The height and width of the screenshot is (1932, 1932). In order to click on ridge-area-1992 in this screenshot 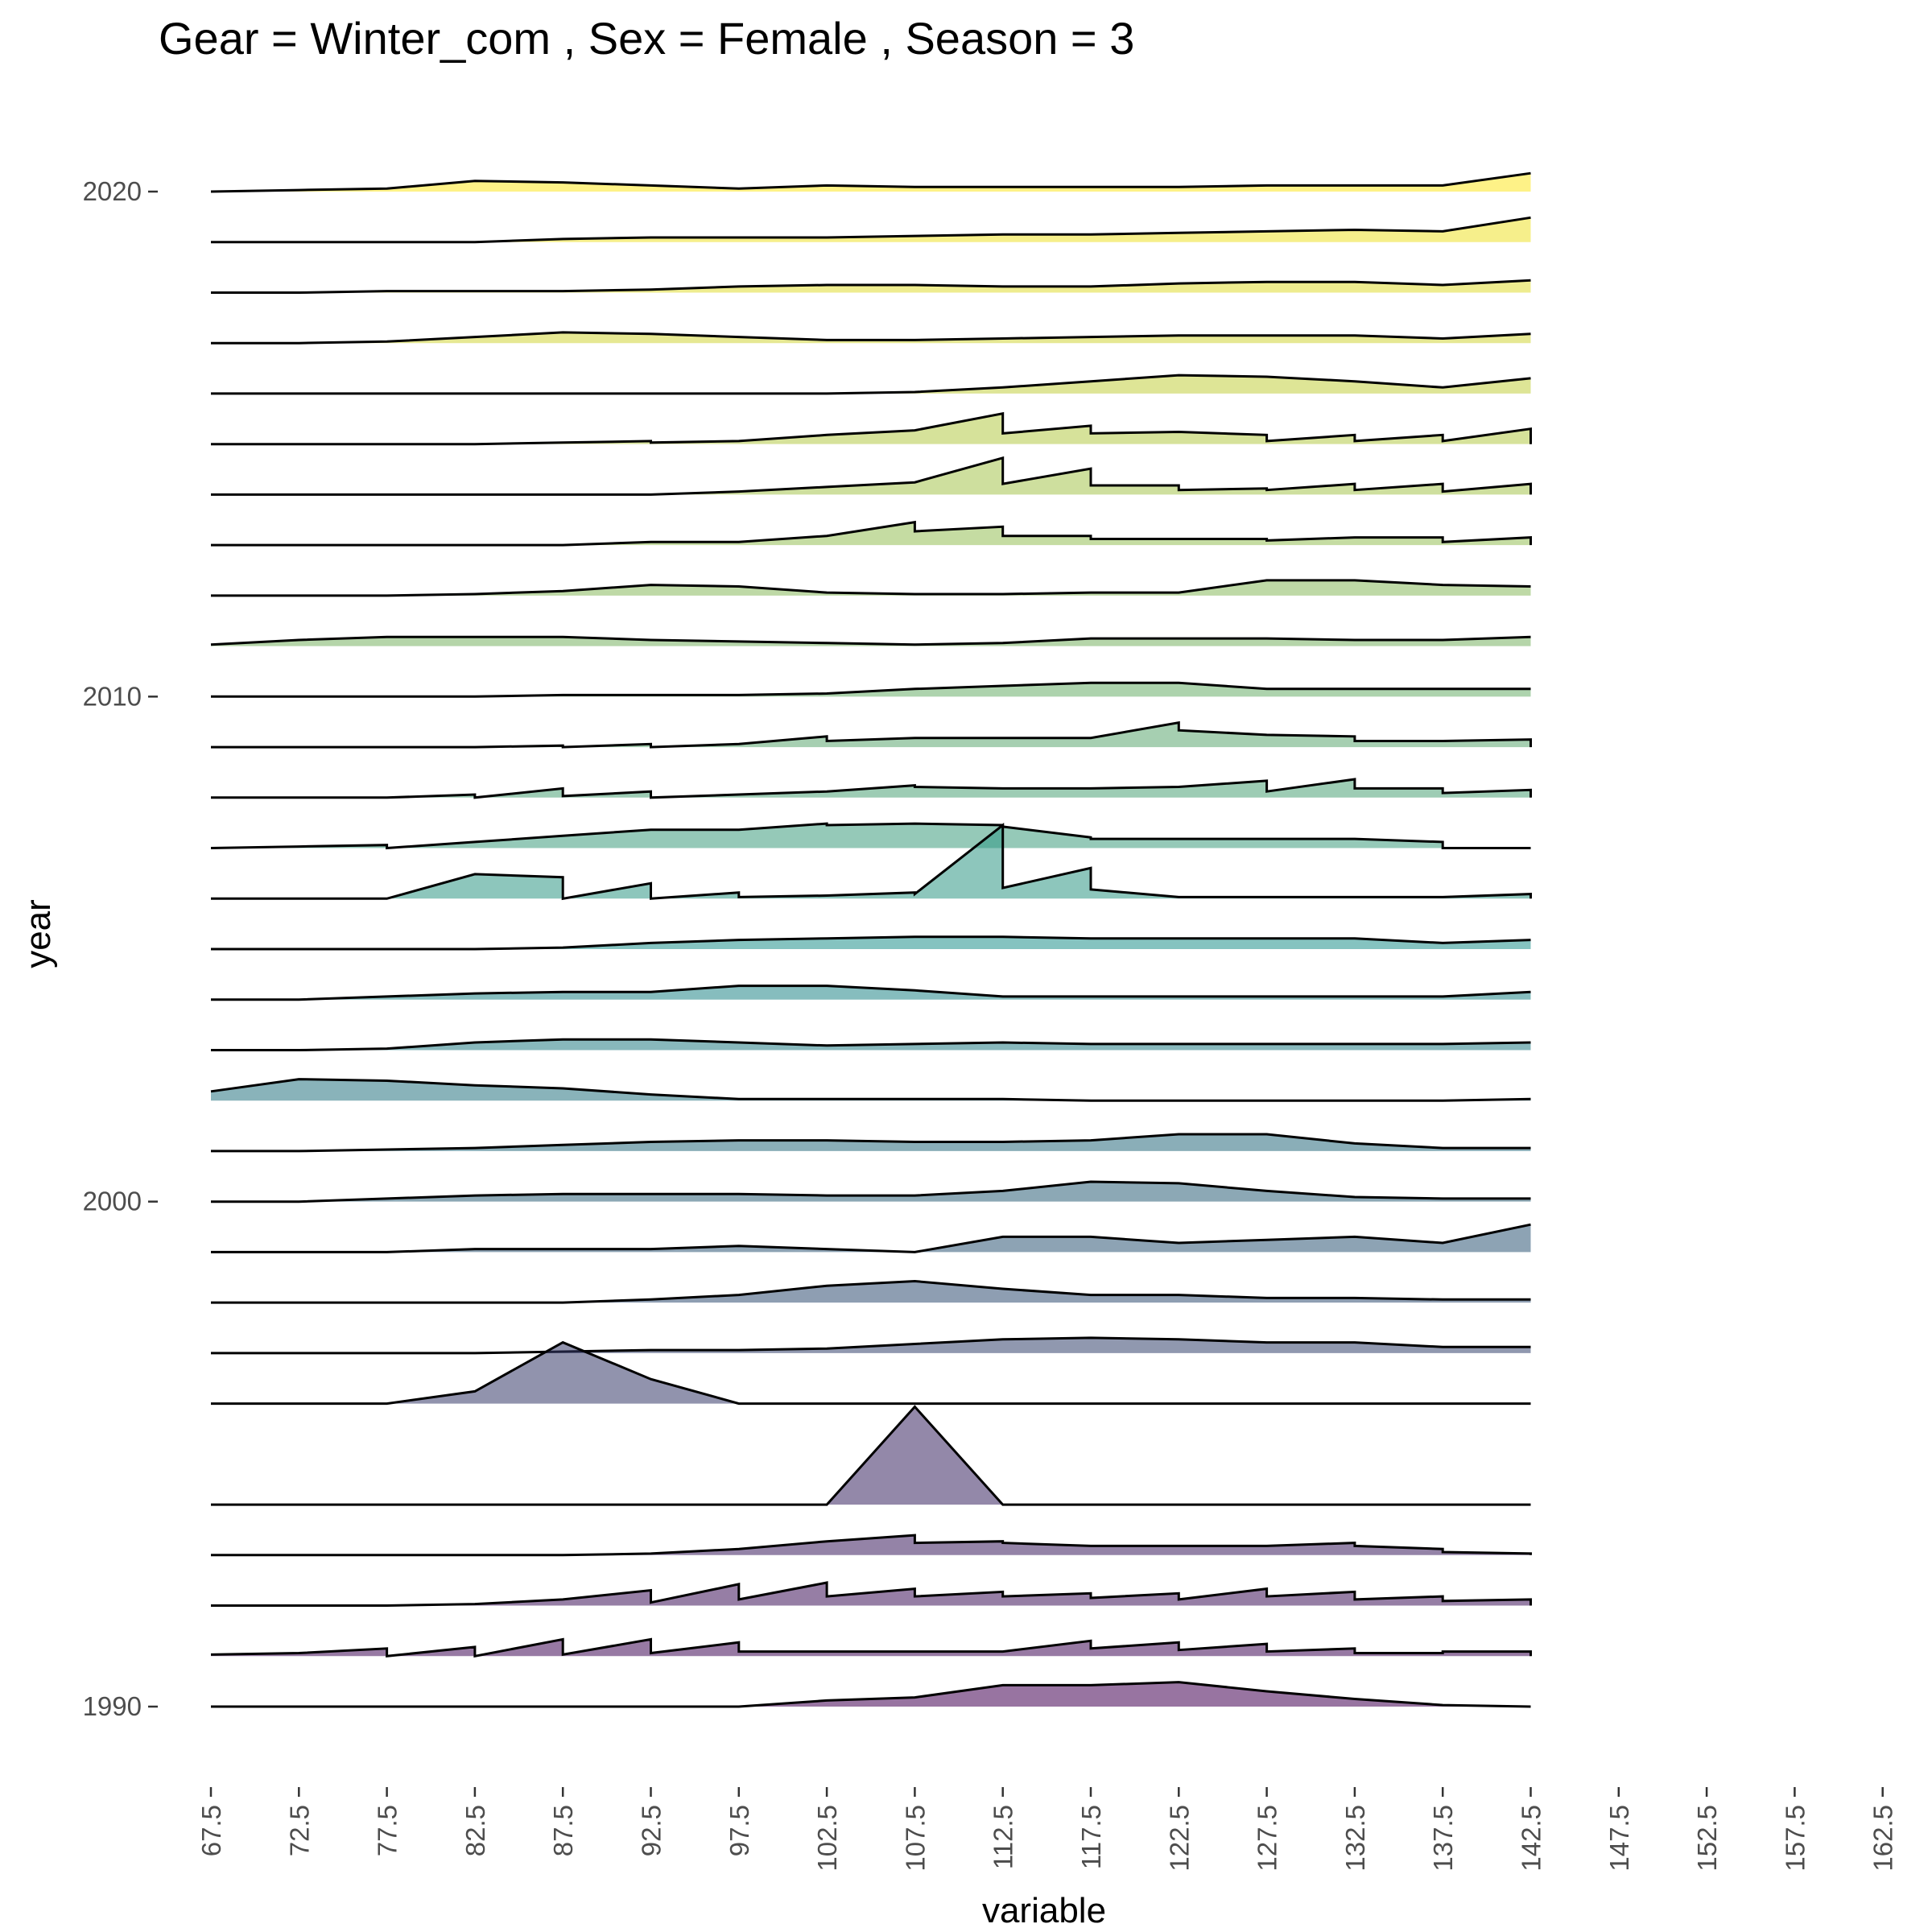, I will do `click(871, 1594)`.